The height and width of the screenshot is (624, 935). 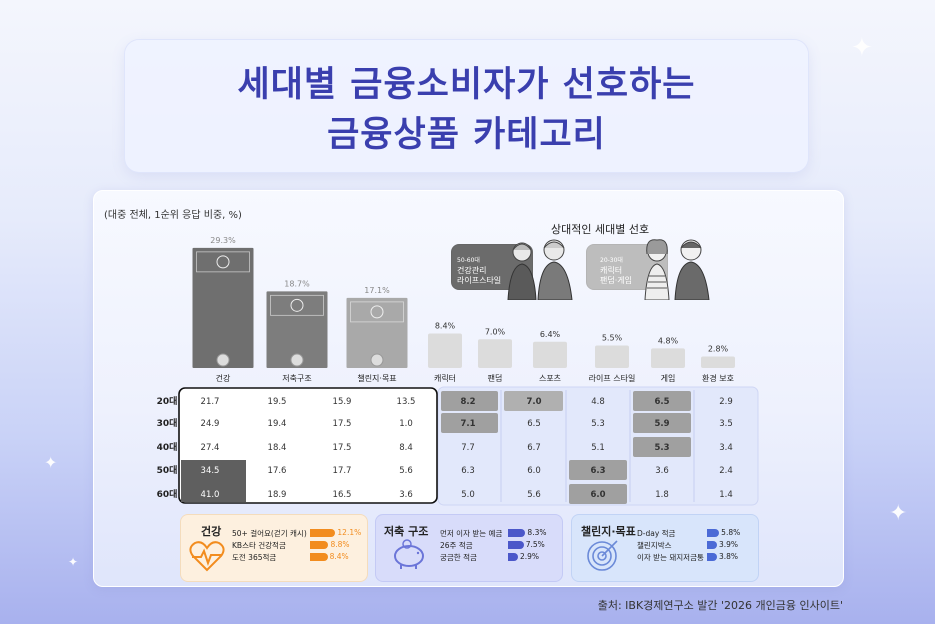 I want to click on bubble-20-30-line2: 팬덤·게임, so click(x=616, y=280).